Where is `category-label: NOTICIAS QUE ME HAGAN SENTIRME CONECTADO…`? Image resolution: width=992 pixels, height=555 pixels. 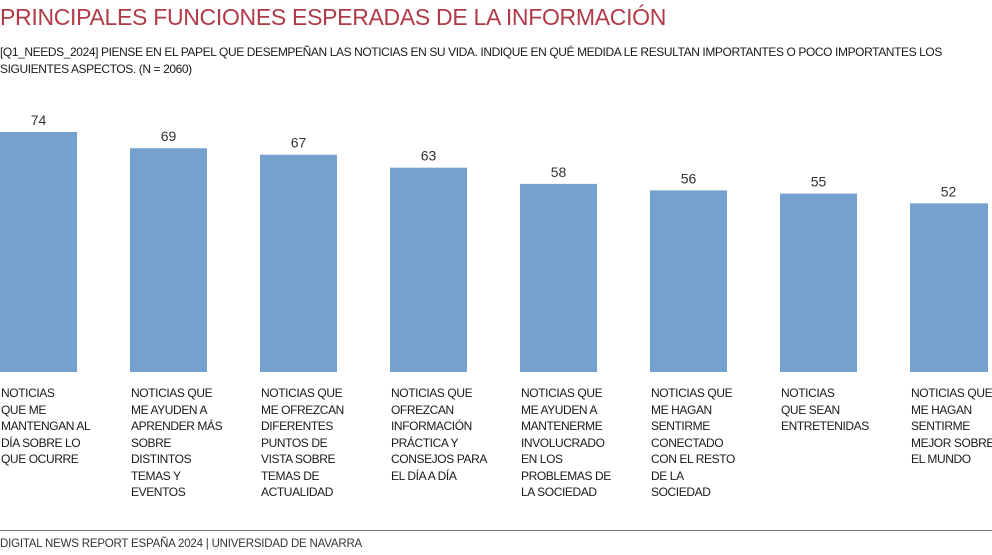
category-label: NOTICIAS QUE ME HAGAN SENTIRME CONECTADO… is located at coordinates (693, 442).